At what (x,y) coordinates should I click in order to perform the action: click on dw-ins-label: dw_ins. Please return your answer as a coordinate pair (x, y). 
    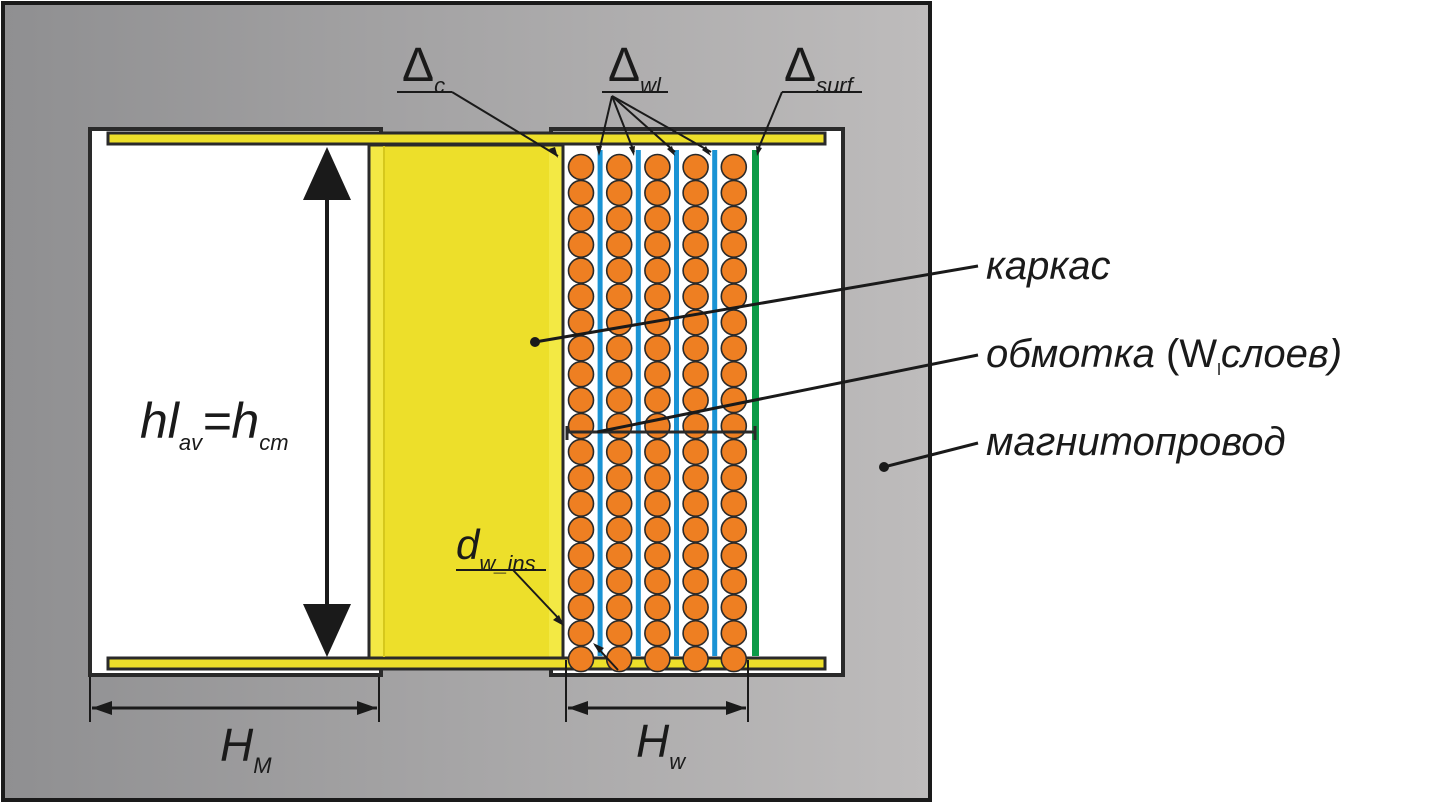
    Looking at the image, I should click on (496, 548).